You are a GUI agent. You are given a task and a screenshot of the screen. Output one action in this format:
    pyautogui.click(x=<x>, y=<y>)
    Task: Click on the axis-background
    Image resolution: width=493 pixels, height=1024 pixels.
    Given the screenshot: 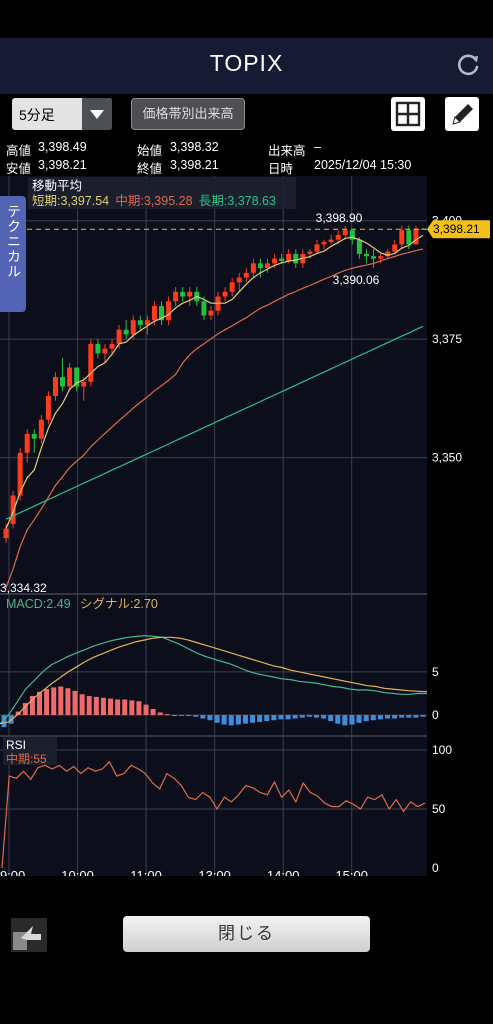 What is the action you would take?
    pyautogui.click(x=460, y=526)
    